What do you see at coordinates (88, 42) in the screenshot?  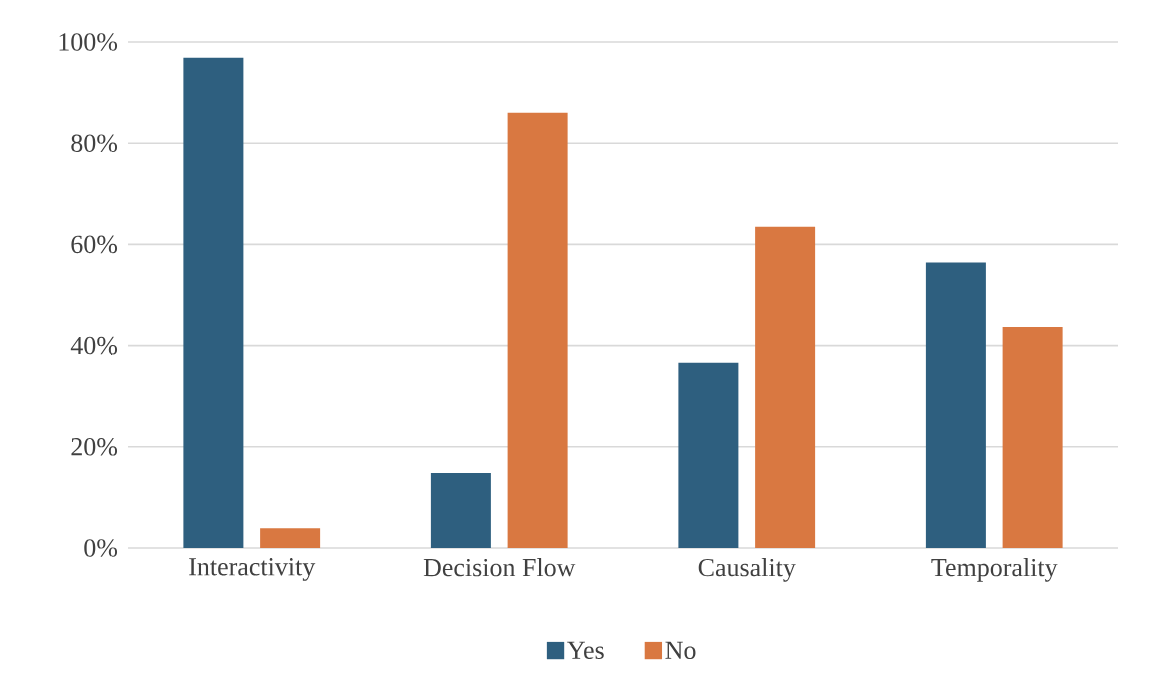 I see `y-tick-label: 100%` at bounding box center [88, 42].